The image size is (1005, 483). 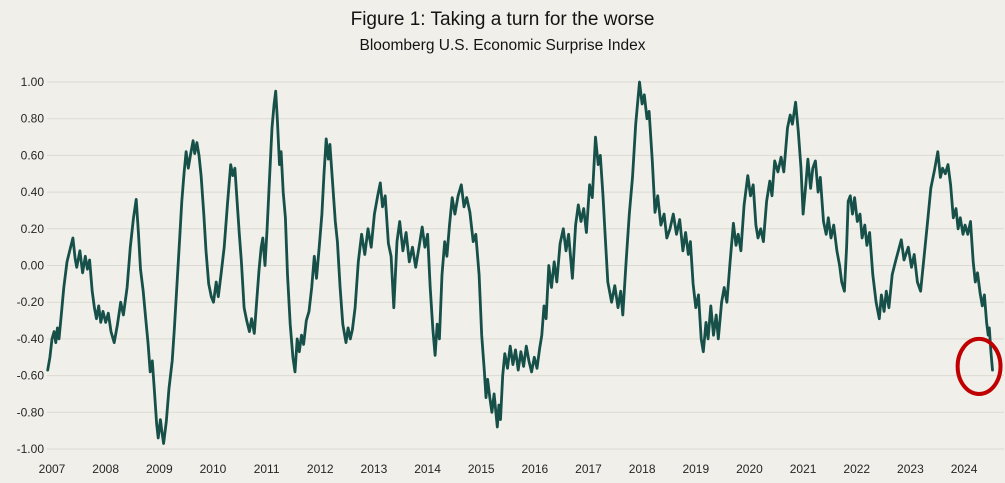 What do you see at coordinates (33, 229) in the screenshot?
I see `y-axis-tick-label: 0.20` at bounding box center [33, 229].